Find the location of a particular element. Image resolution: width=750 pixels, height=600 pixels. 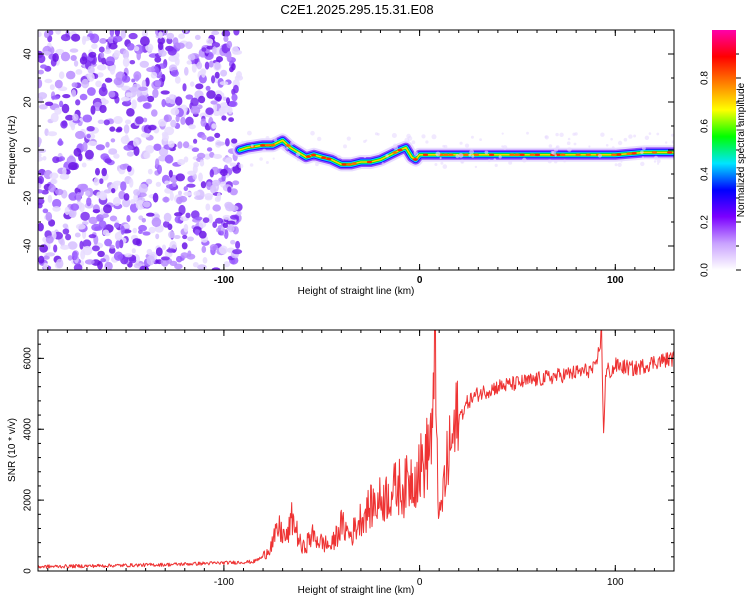

y-tick-label: 40 is located at coordinates (28, 54).